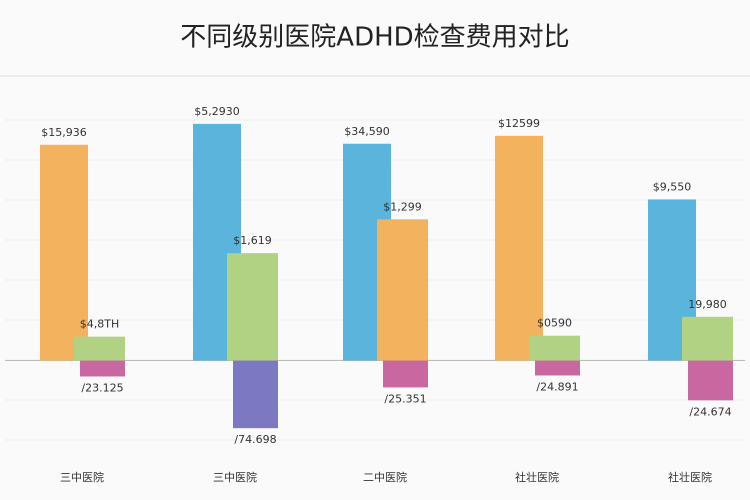  What do you see at coordinates (672, 186) in the screenshot?
I see `value-label: $9,550` at bounding box center [672, 186].